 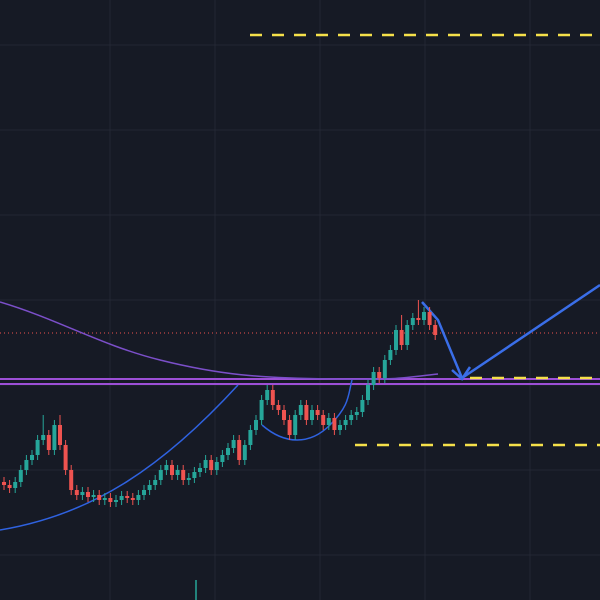 I want to click on cup-curve, so click(x=119, y=457).